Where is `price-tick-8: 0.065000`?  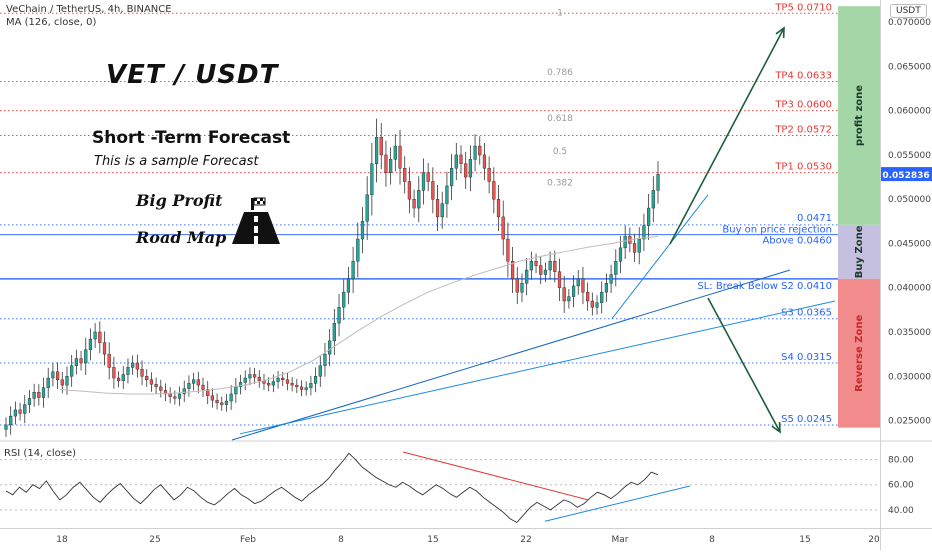 price-tick-8: 0.065000 is located at coordinates (909, 67).